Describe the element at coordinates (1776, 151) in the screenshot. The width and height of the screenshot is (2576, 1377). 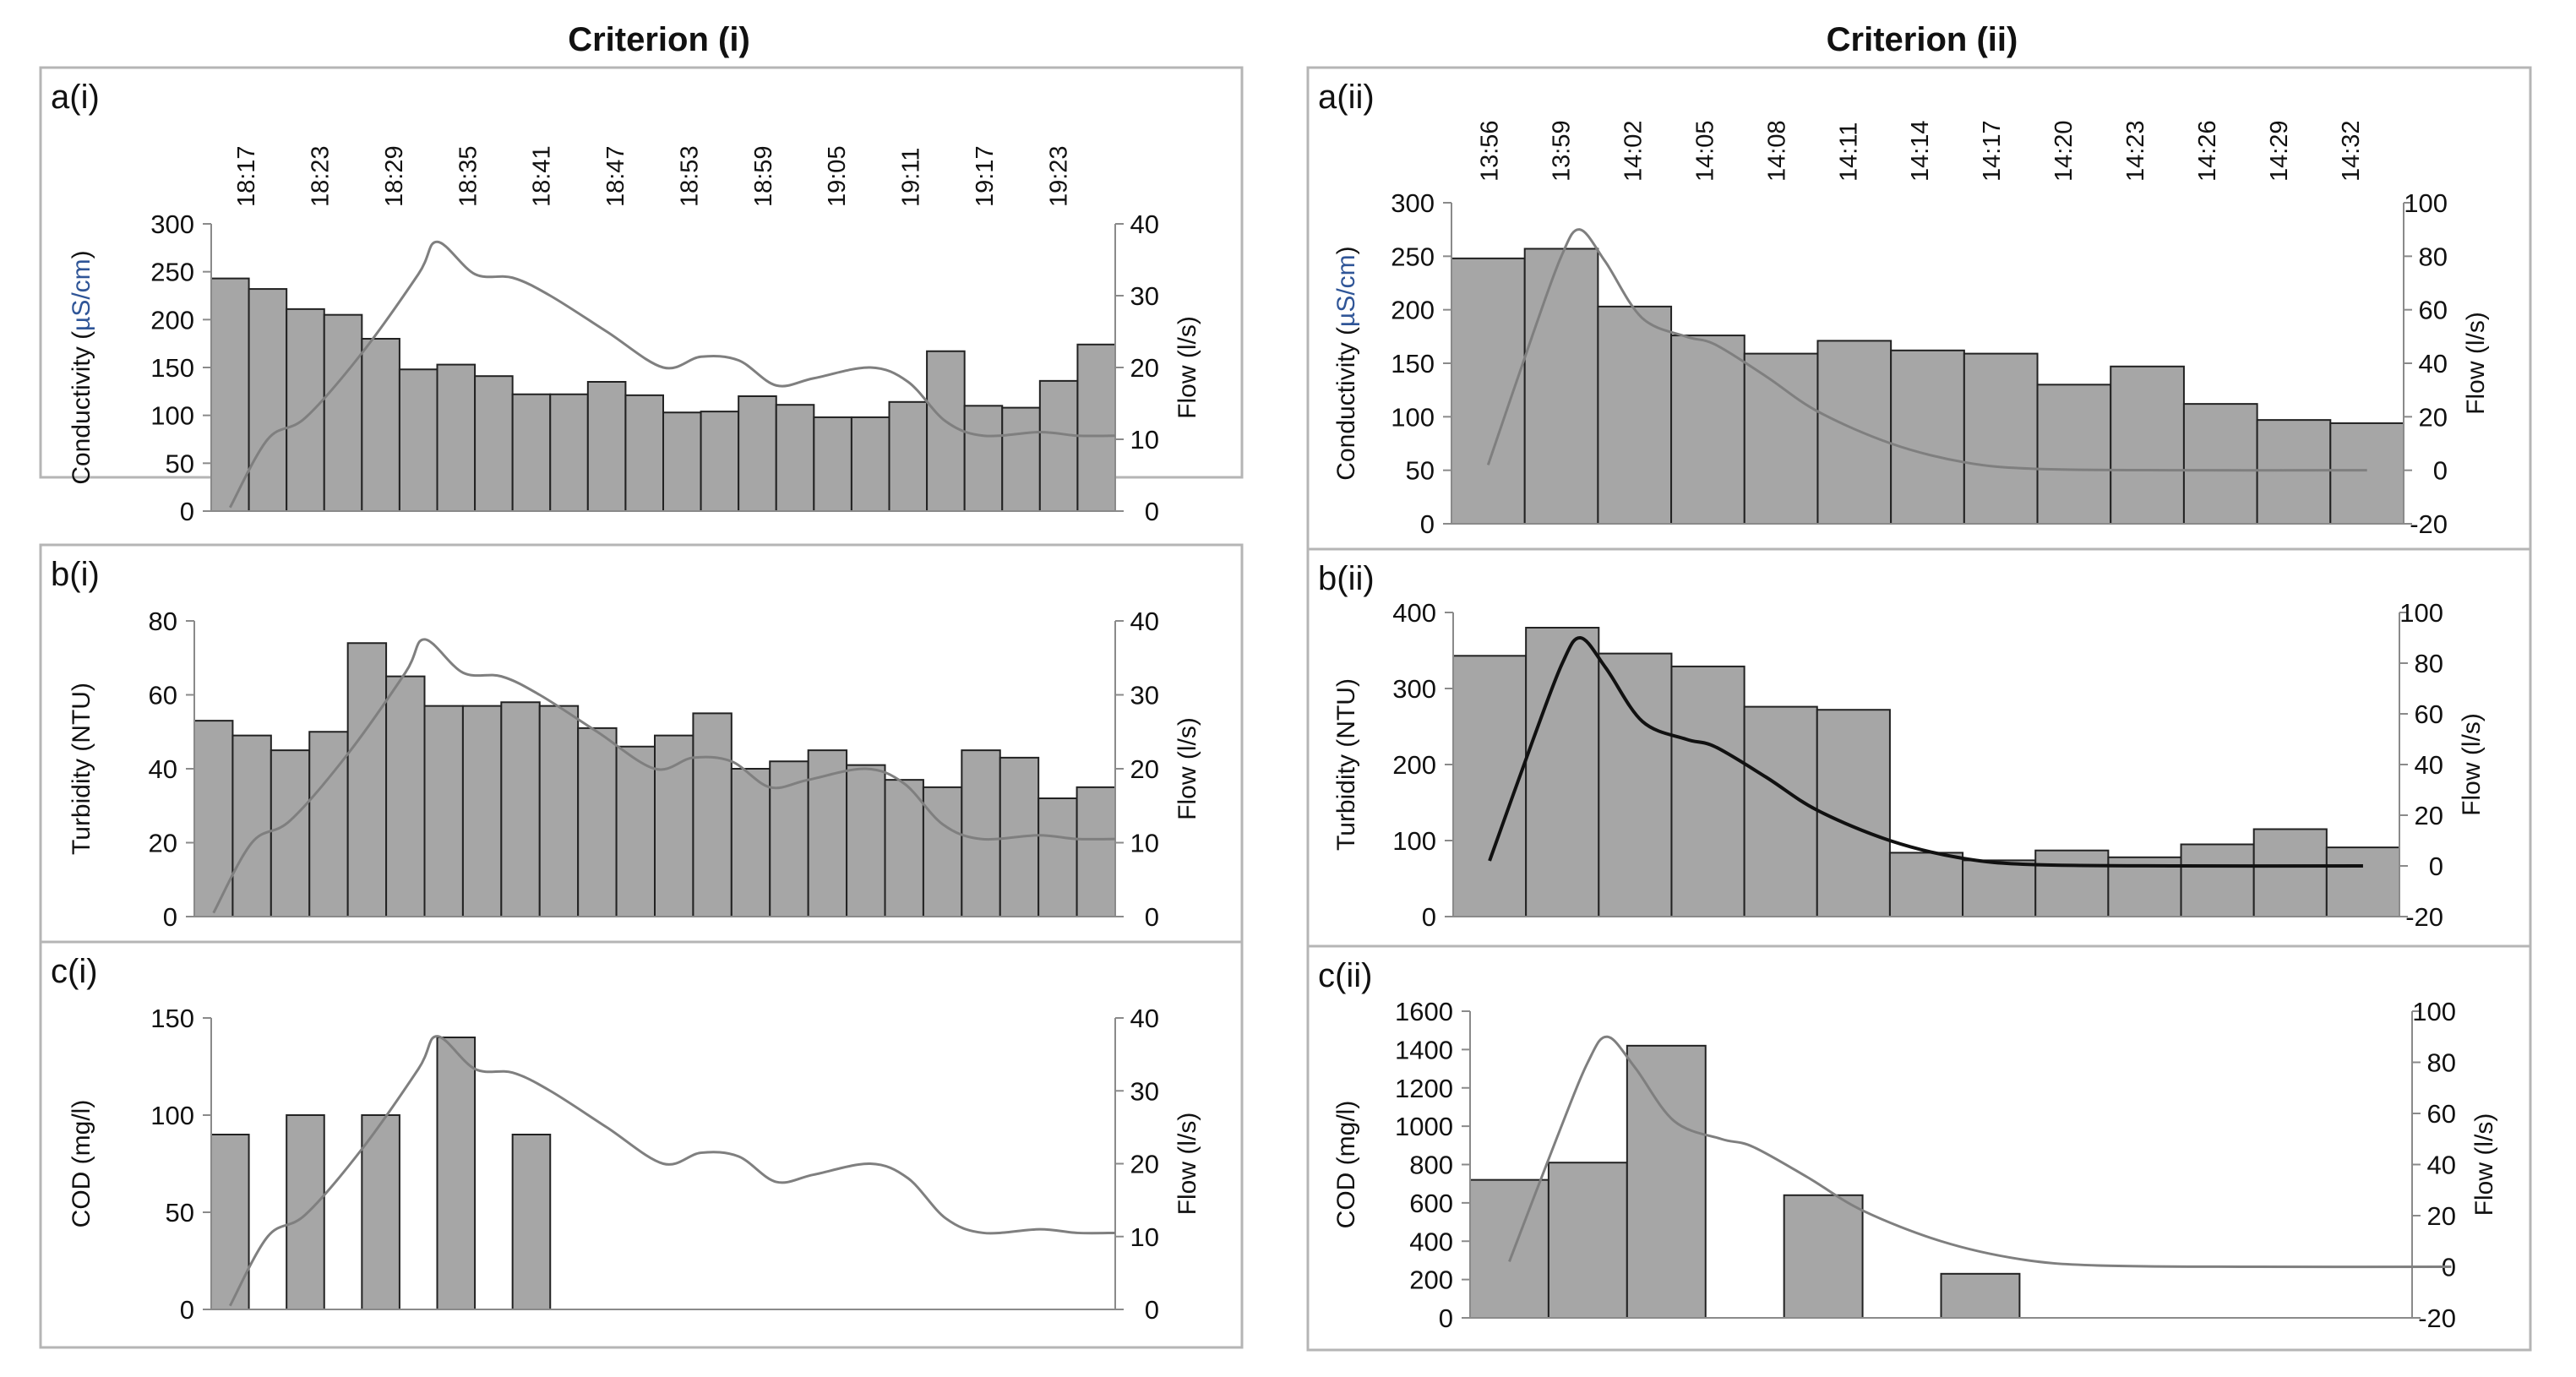
I see `time-label: 14:08` at that location.